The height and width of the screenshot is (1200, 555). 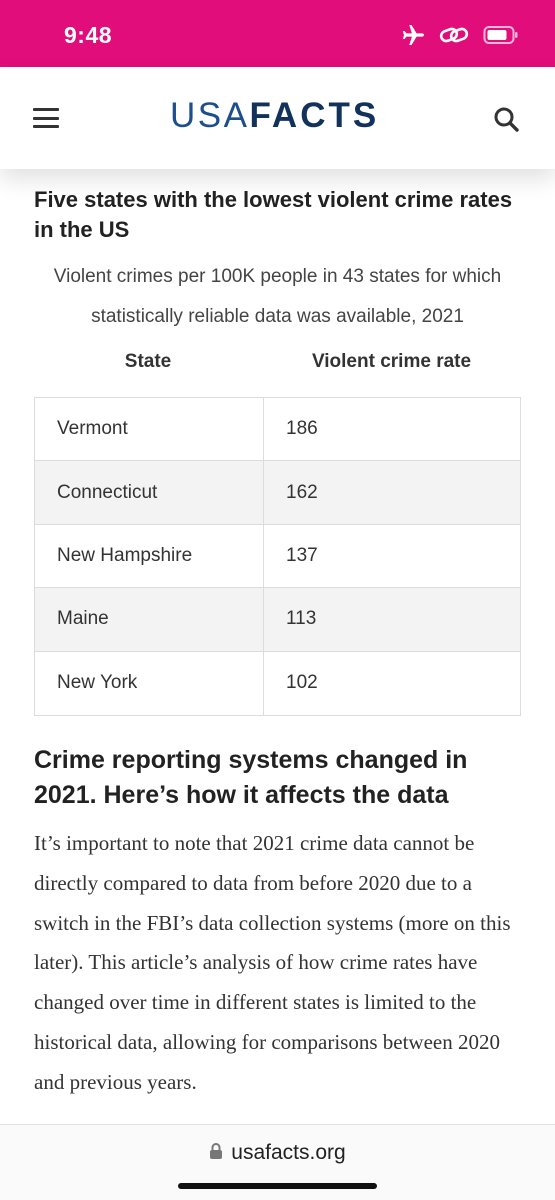 I want to click on state-cell: Connecticut, so click(x=149, y=492).